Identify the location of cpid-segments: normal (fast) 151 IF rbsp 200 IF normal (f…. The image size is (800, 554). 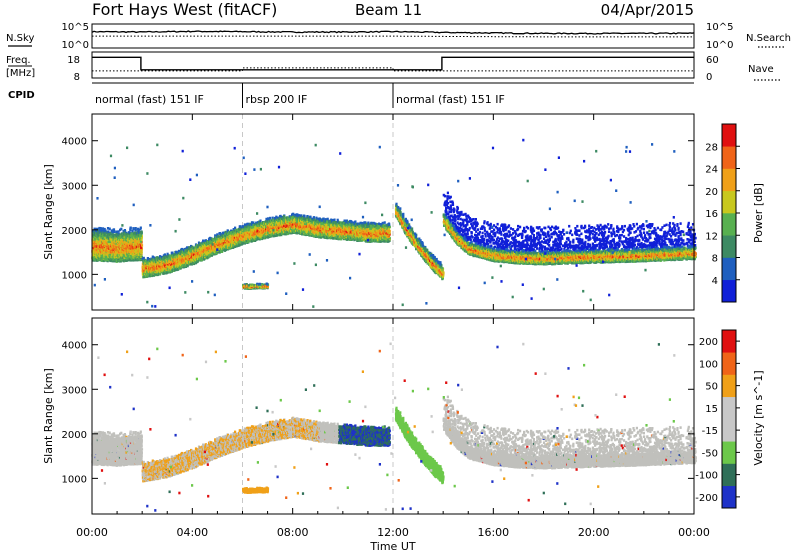
(300, 95).